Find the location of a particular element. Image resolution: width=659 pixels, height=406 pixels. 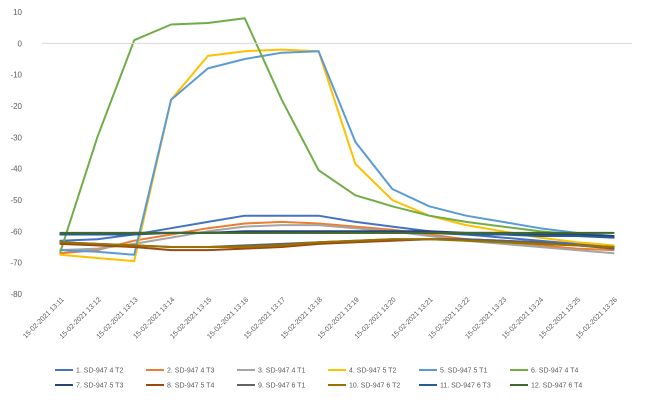

legend-label: 9. SD-947 6 T1 is located at coordinates (281, 386).